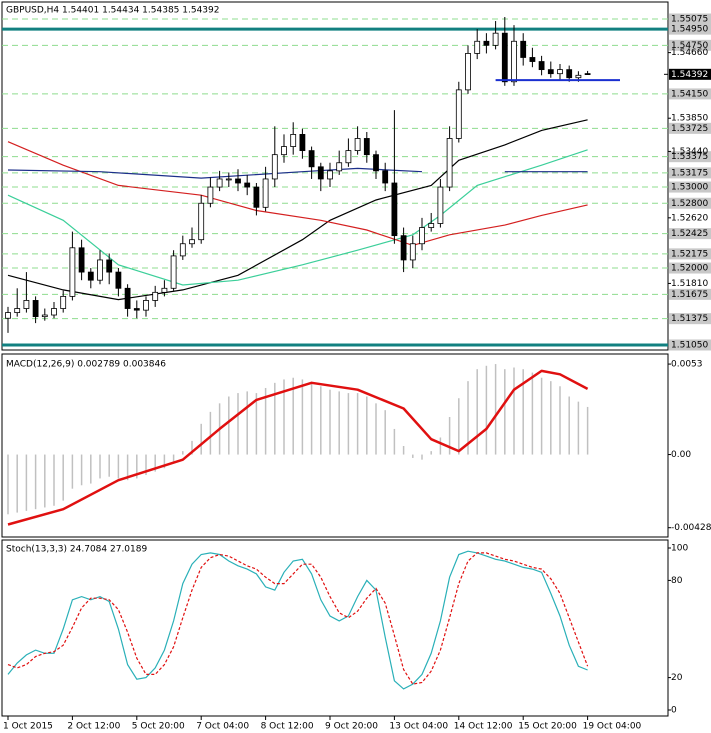 The width and height of the screenshot is (711, 733). What do you see at coordinates (689, 152) in the screenshot?
I see `y-tick-label: 1.53440` at bounding box center [689, 152].